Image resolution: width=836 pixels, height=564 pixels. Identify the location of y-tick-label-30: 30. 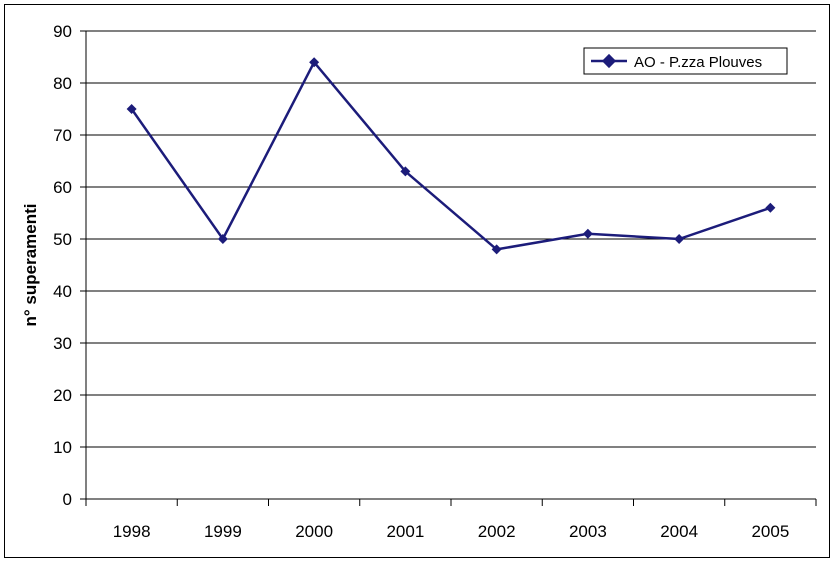
(62, 343).